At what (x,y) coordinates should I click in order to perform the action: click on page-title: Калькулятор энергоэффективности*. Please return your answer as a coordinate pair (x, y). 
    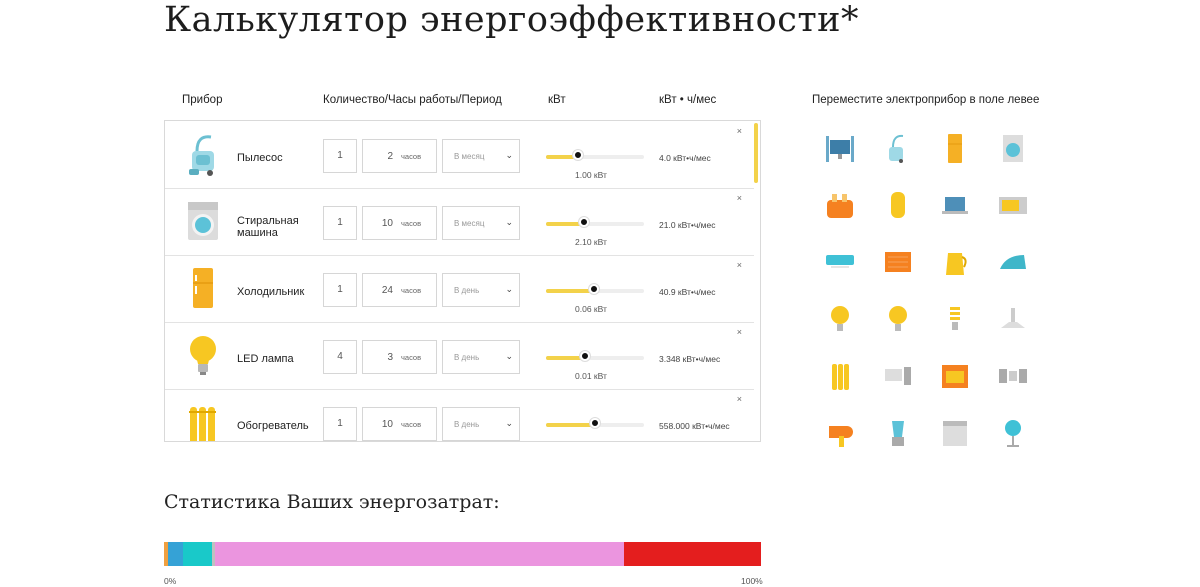
    Looking at the image, I should click on (512, 20).